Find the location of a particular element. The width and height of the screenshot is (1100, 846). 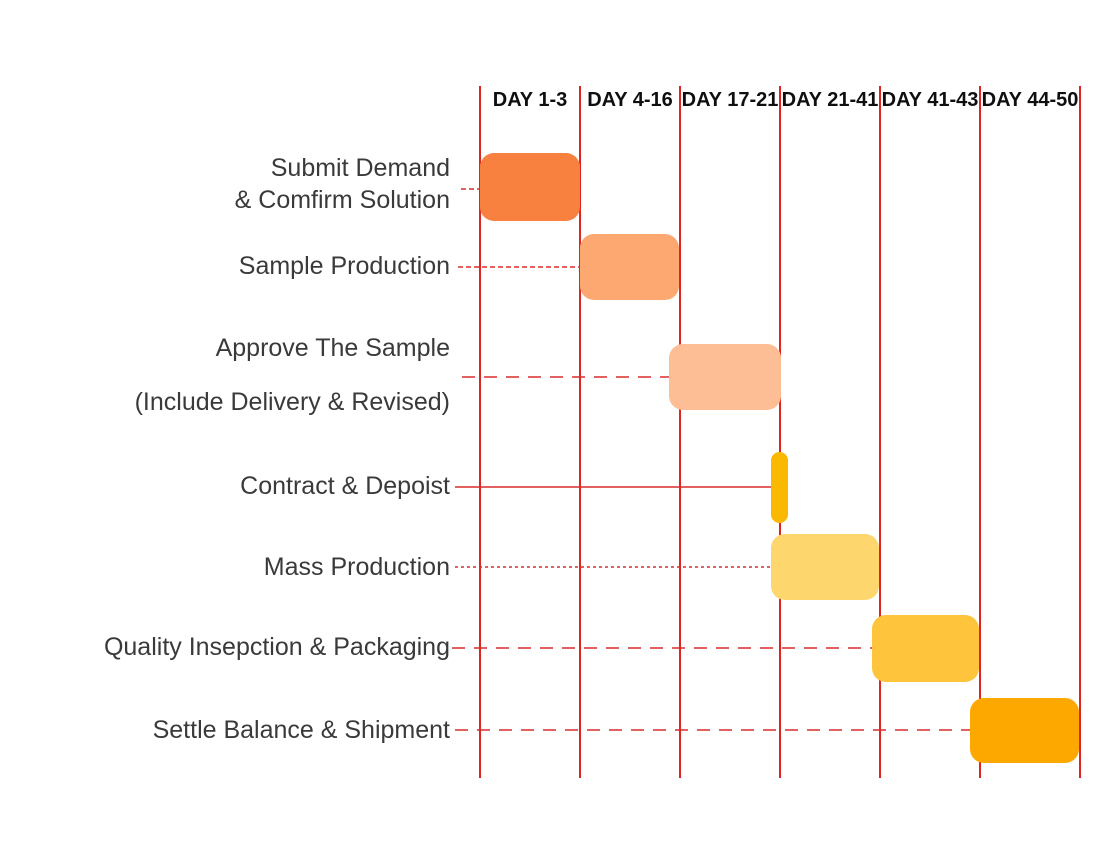

task-label-4: Mass Production is located at coordinates (357, 567).